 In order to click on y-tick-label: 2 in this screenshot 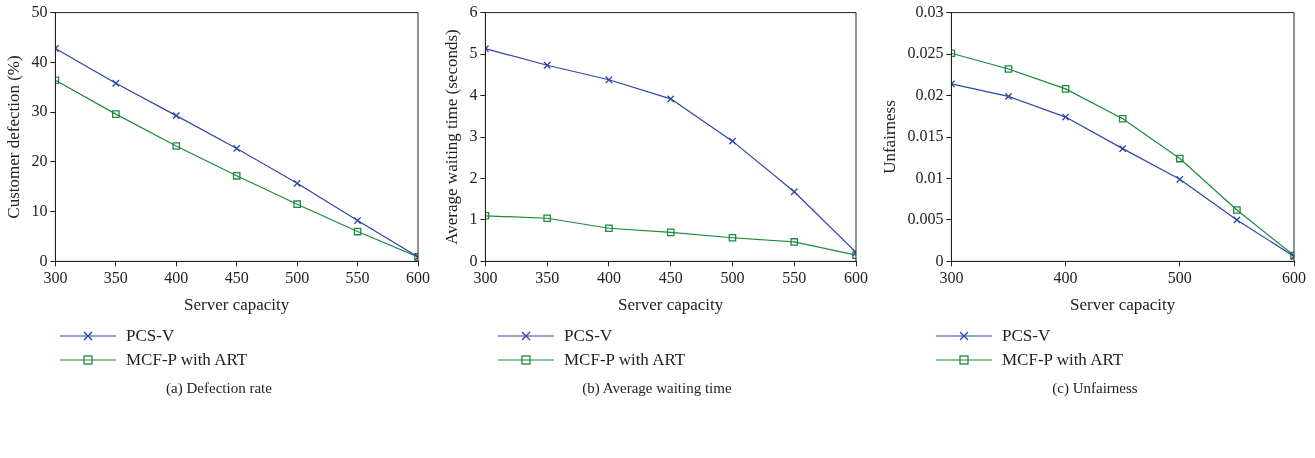, I will do `click(473, 177)`.